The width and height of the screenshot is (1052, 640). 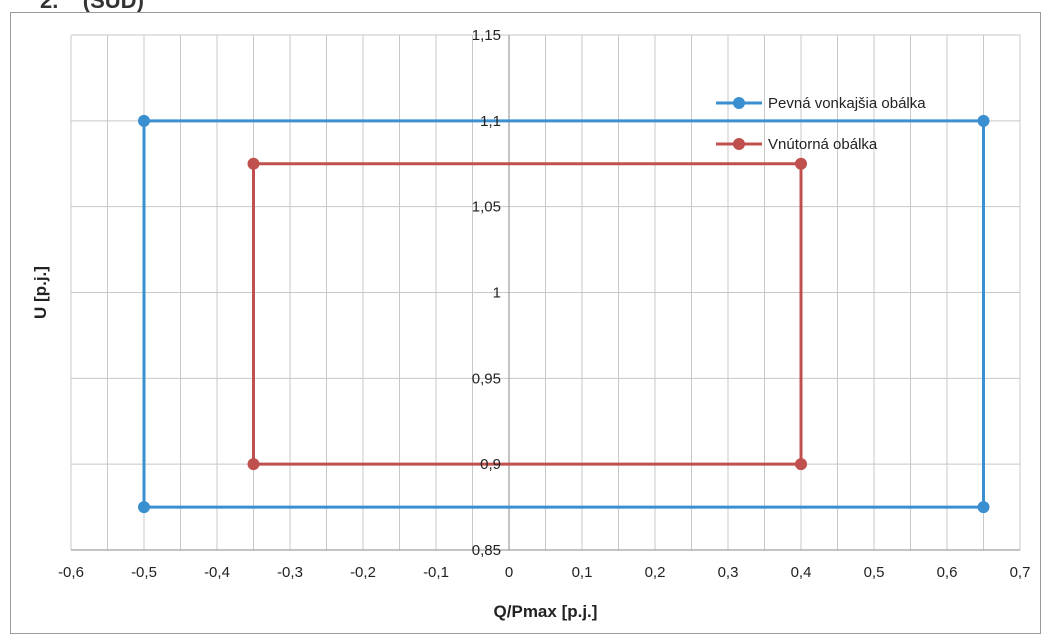 What do you see at coordinates (92, 6) in the screenshot?
I see `page-header-fragment: 2. (SUD)` at bounding box center [92, 6].